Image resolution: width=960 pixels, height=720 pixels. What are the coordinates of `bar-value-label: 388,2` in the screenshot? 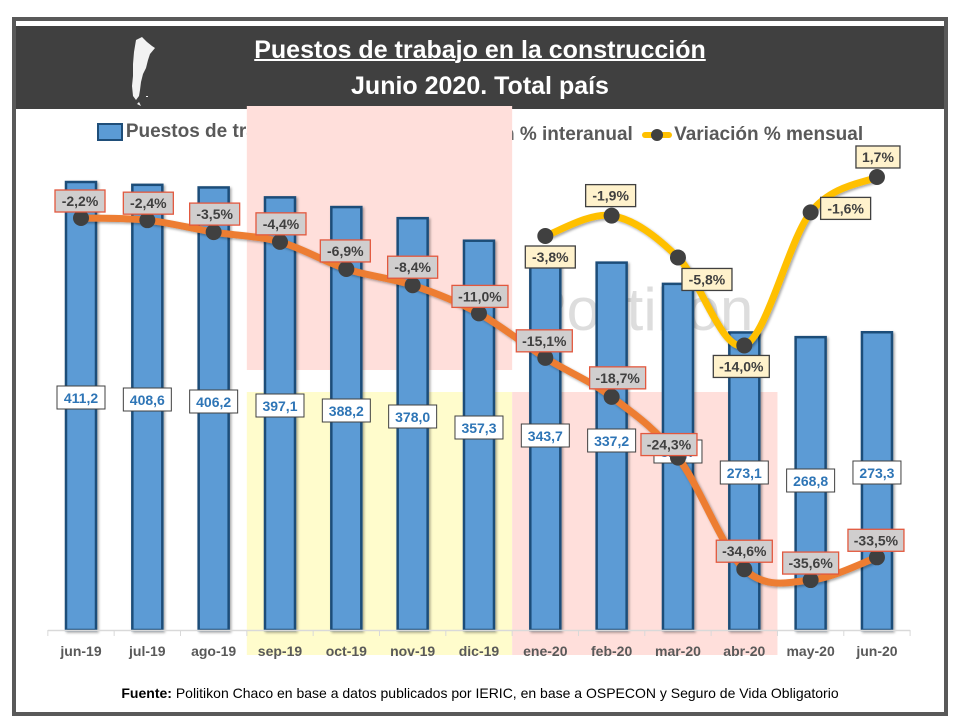 It's located at (346, 411).